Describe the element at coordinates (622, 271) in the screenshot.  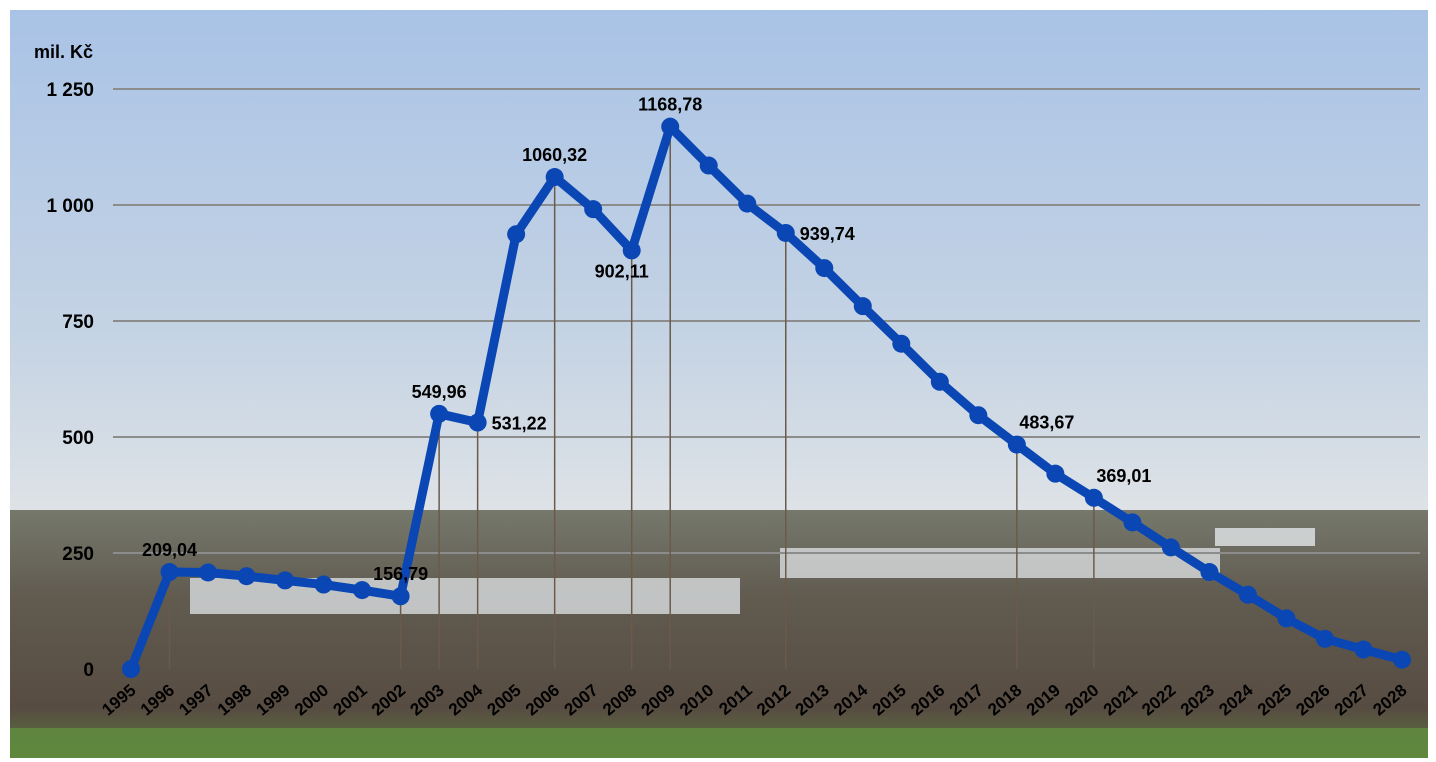
I see `data-label: 902,11` at that location.